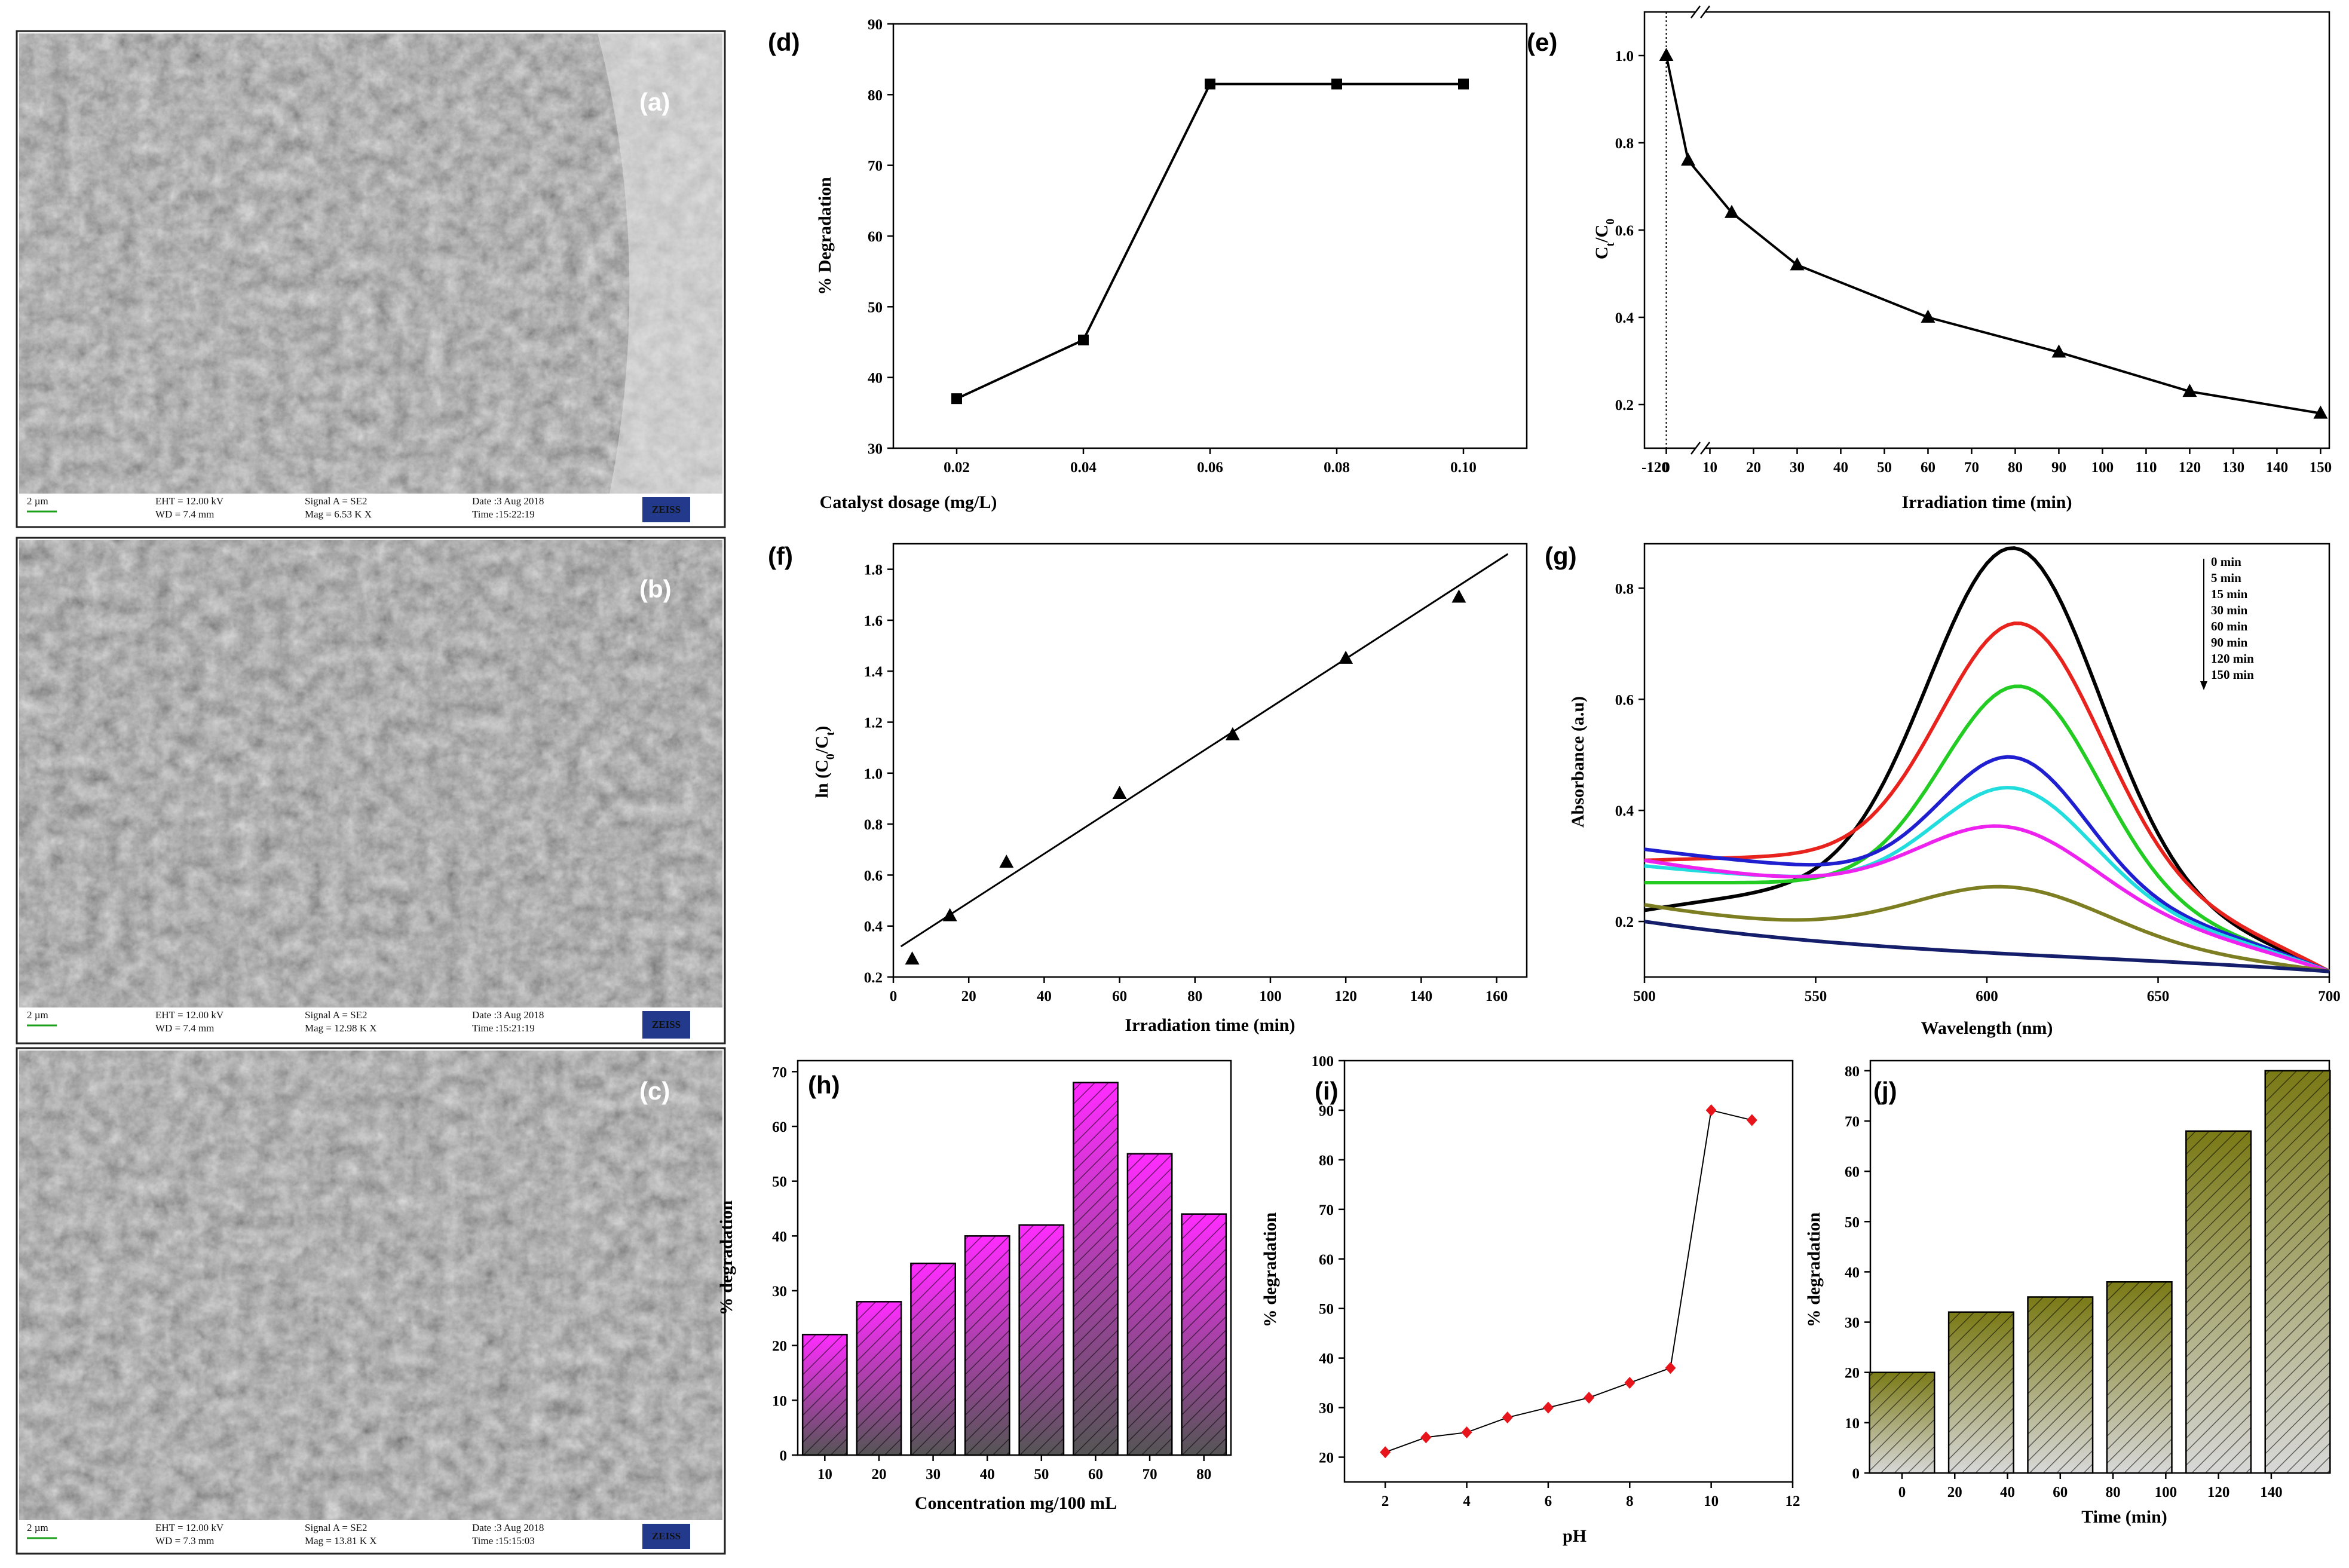  Describe the element at coordinates (2229, 626) in the screenshot. I see `legend-entry: 60 min` at that location.